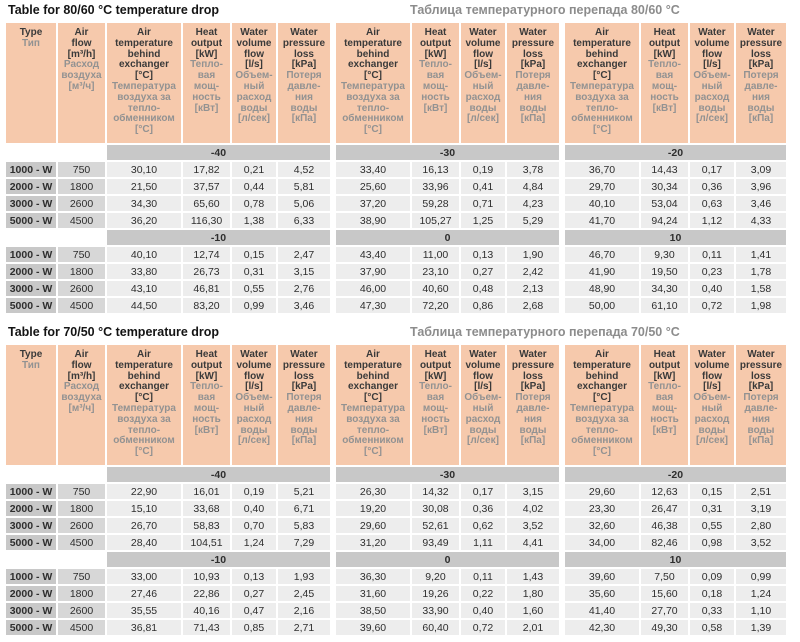 This screenshot has width=800, height=642. I want to click on water-pressure-loss-value-cell: 2,13, so click(533, 288).